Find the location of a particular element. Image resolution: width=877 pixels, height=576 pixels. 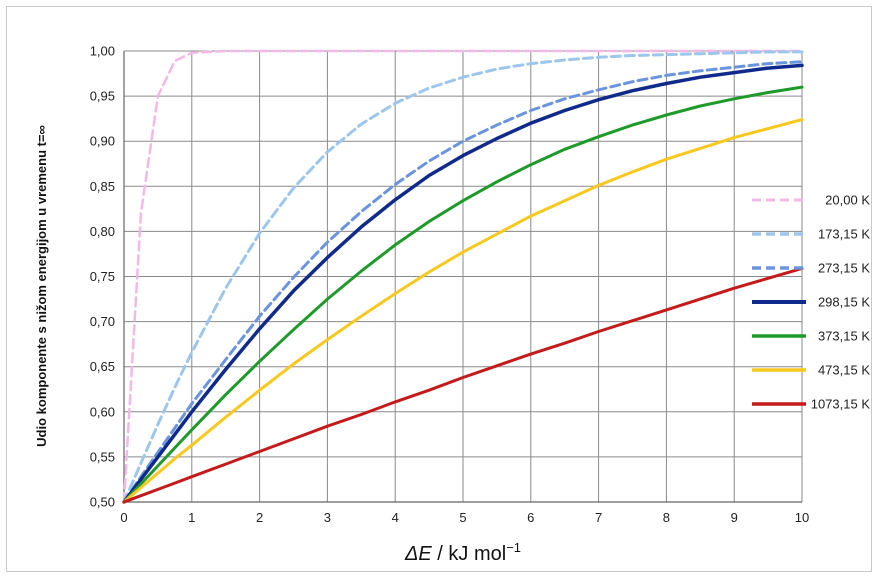

legend-label: 473,15 K is located at coordinates (844, 370).